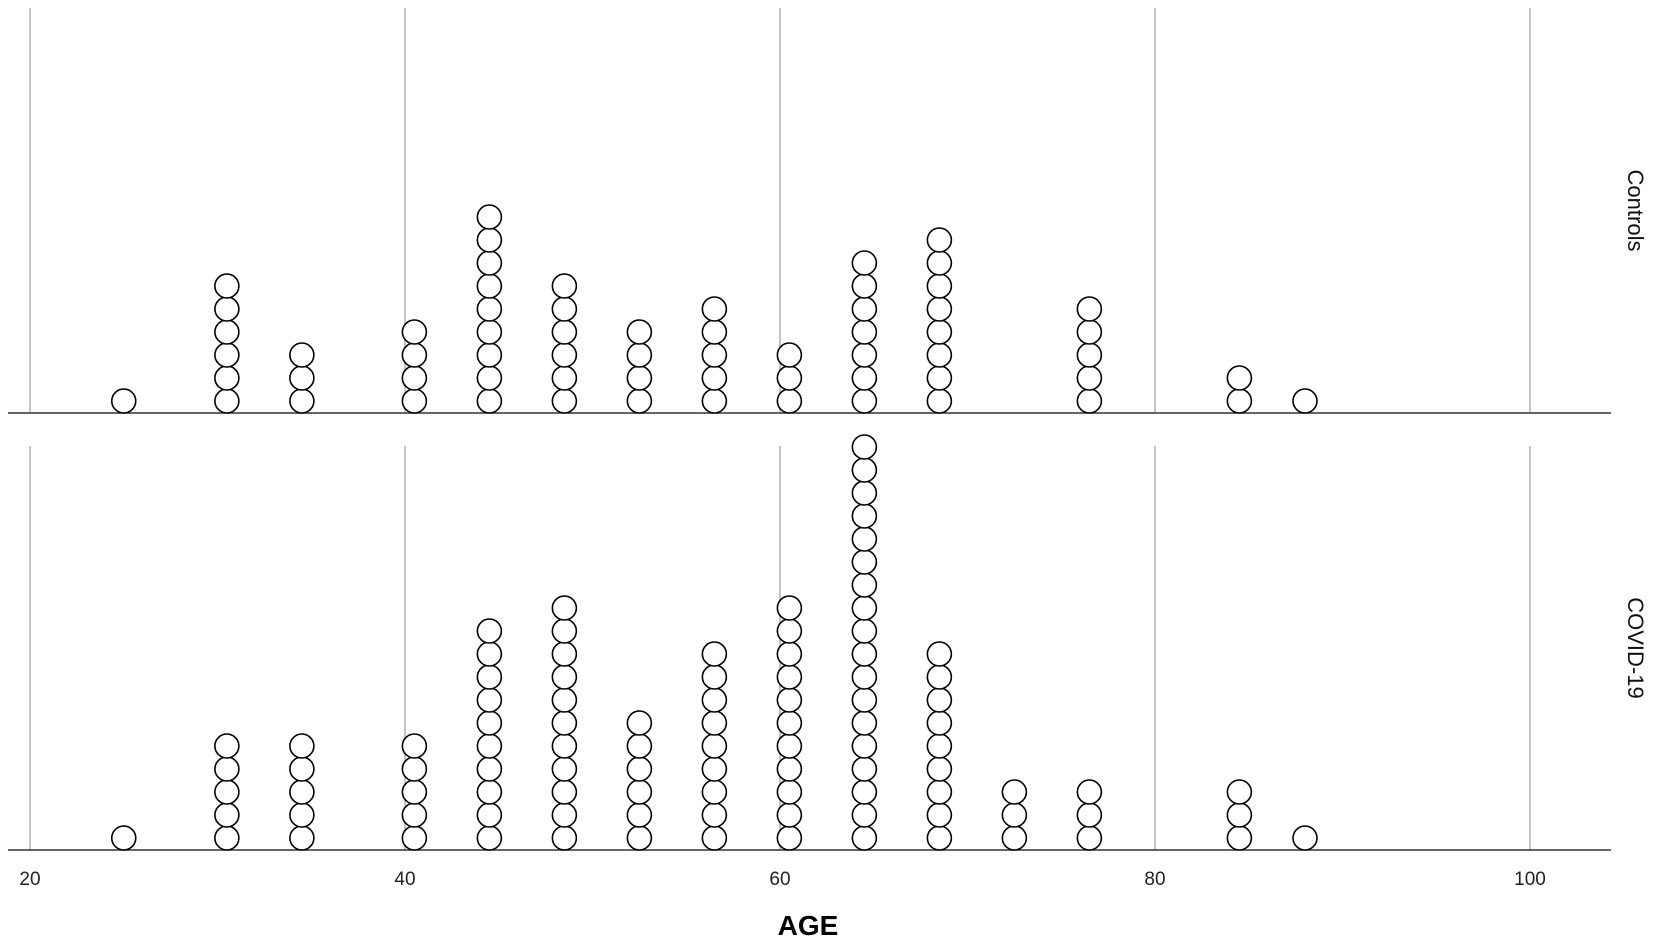 This screenshot has height=948, width=1654. Describe the element at coordinates (1530, 879) in the screenshot. I see `x-tick-label: 100` at that location.